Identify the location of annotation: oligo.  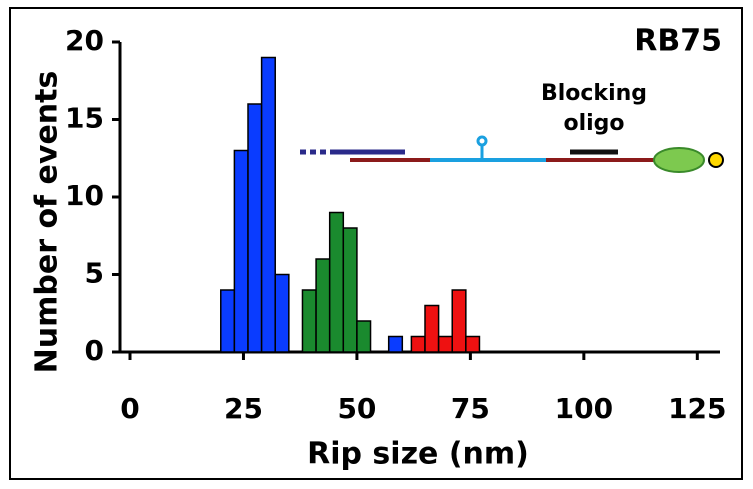
(593, 123).